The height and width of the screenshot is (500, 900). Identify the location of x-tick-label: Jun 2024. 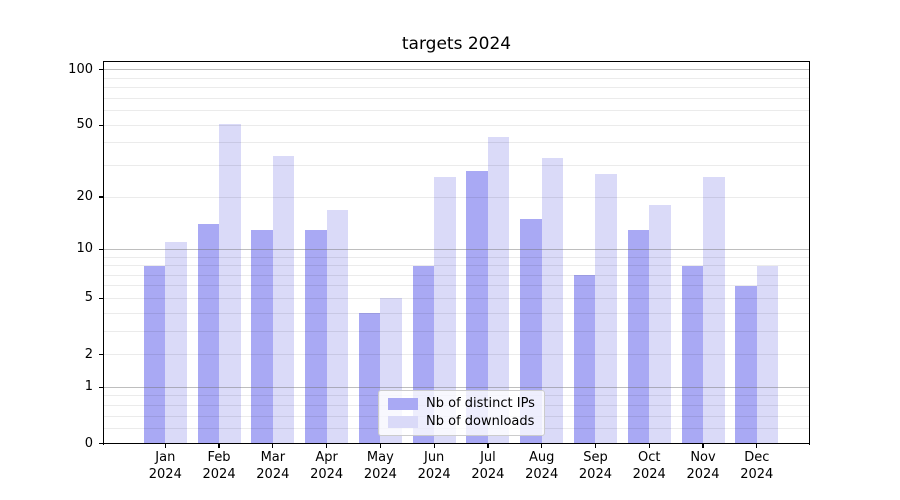
(434, 466).